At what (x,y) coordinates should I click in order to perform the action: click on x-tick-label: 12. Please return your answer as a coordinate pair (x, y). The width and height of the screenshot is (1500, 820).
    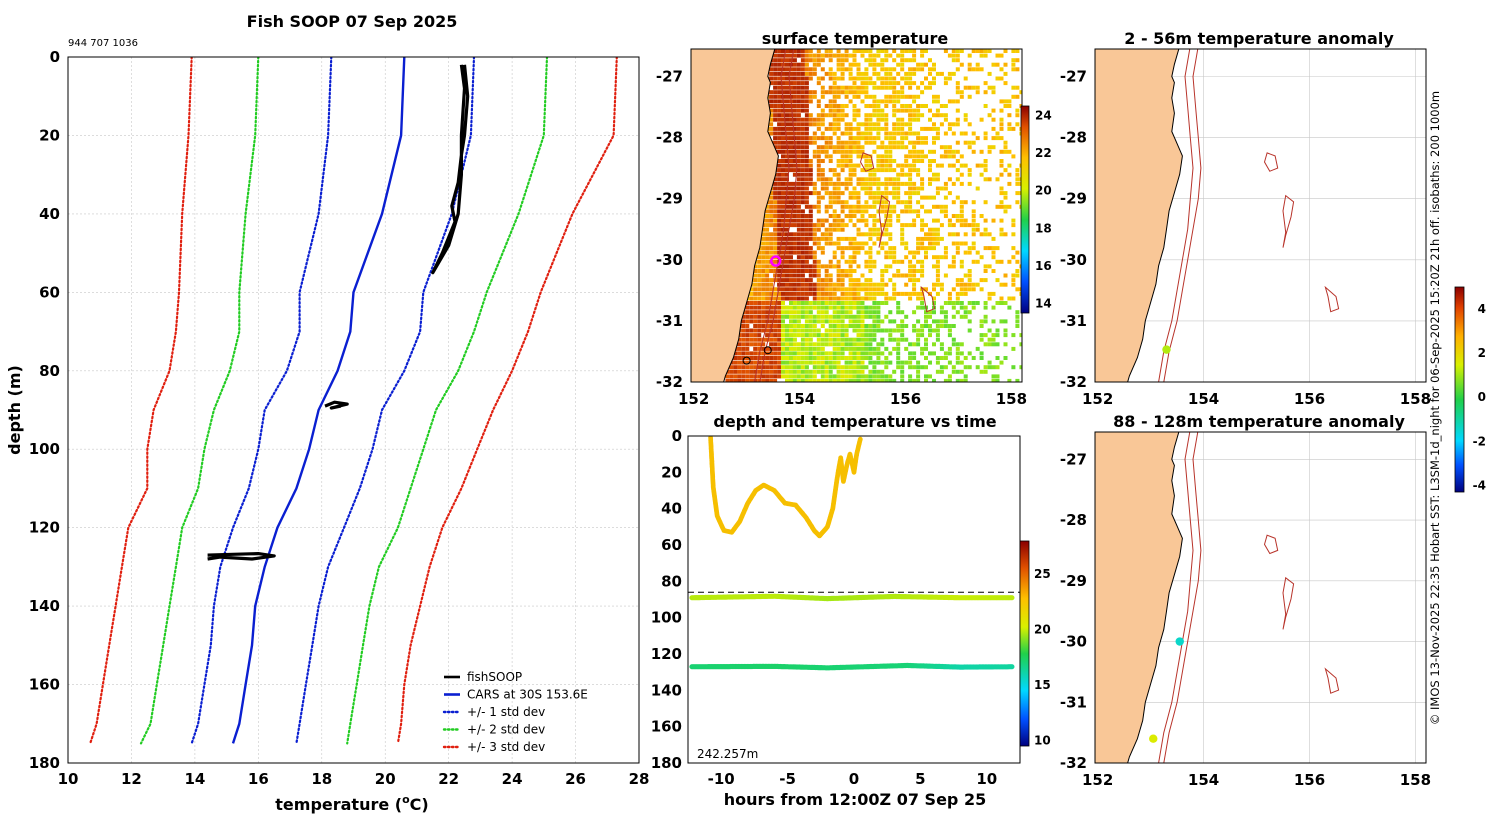
    Looking at the image, I should click on (131, 779).